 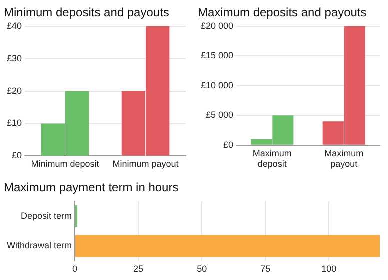 I want to click on y-tick-label: £15 000, so click(x=217, y=55).